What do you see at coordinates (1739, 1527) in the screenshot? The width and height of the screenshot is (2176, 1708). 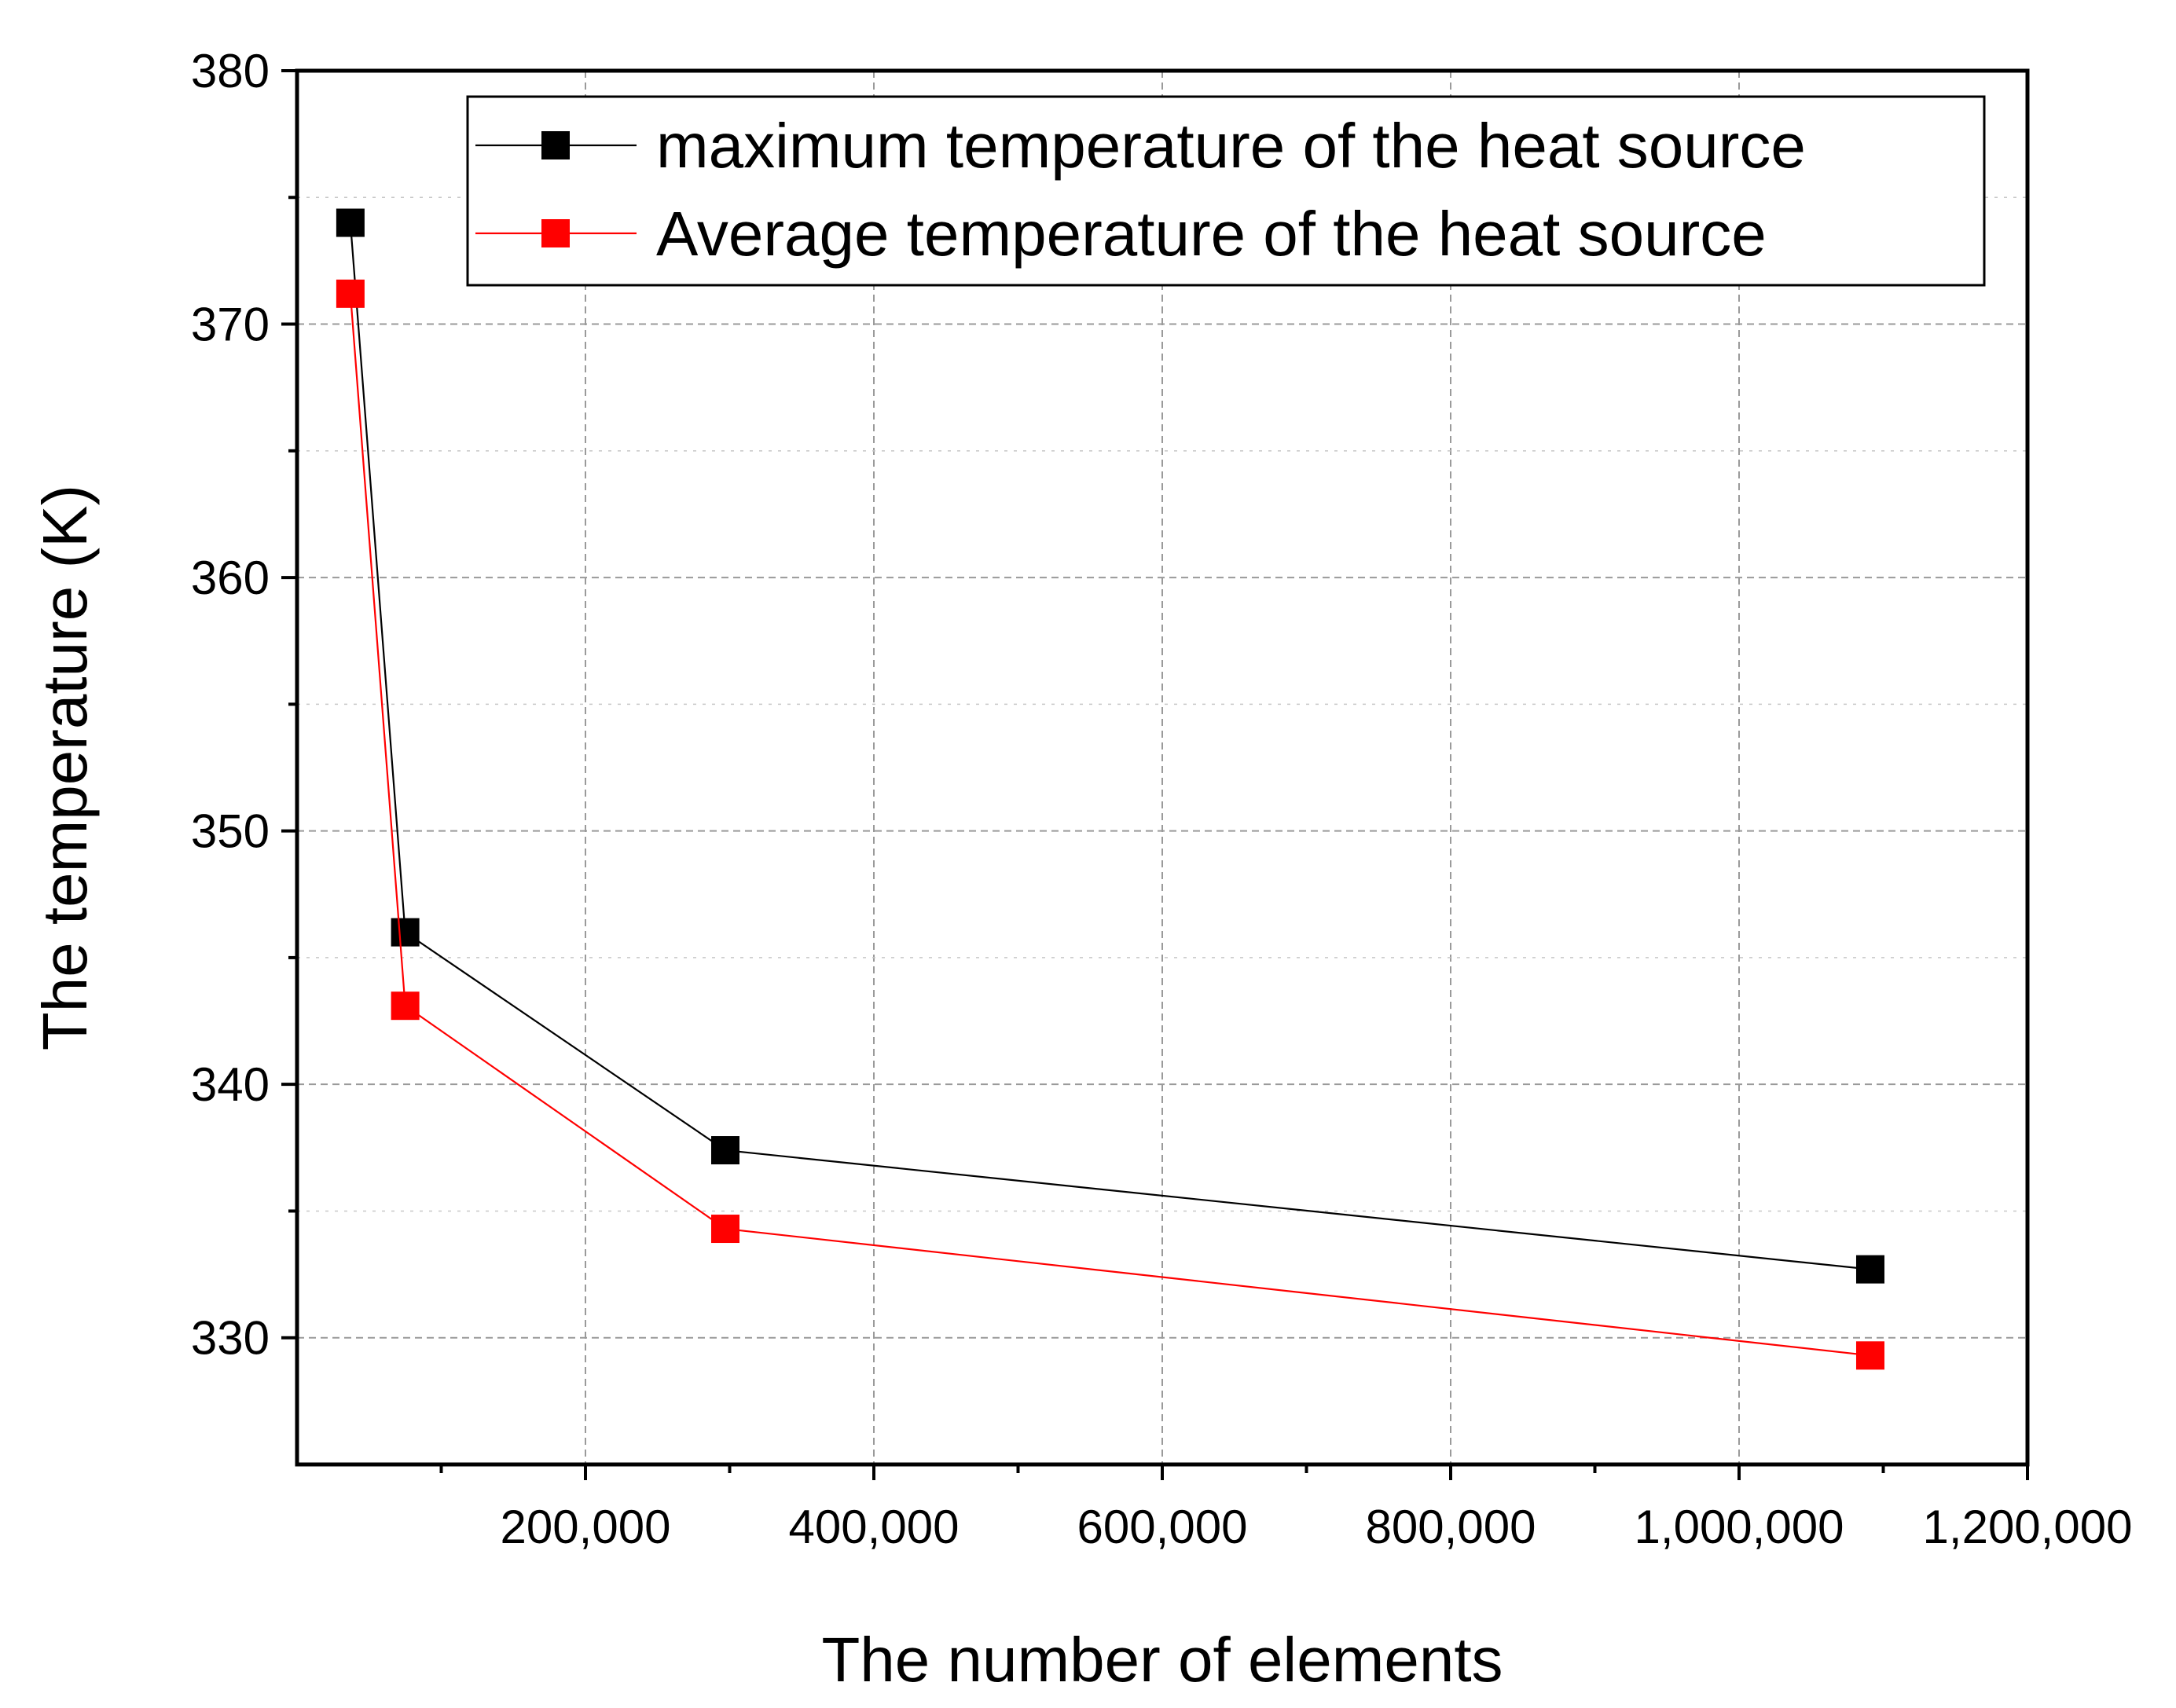 I see `x-tick-label: 1,000,000` at bounding box center [1739, 1527].